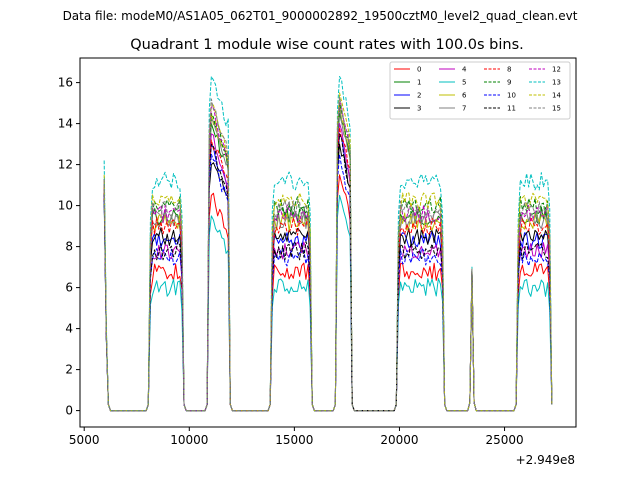 The width and height of the screenshot is (640, 480). I want to click on legend-label-1: 1, so click(419, 83).